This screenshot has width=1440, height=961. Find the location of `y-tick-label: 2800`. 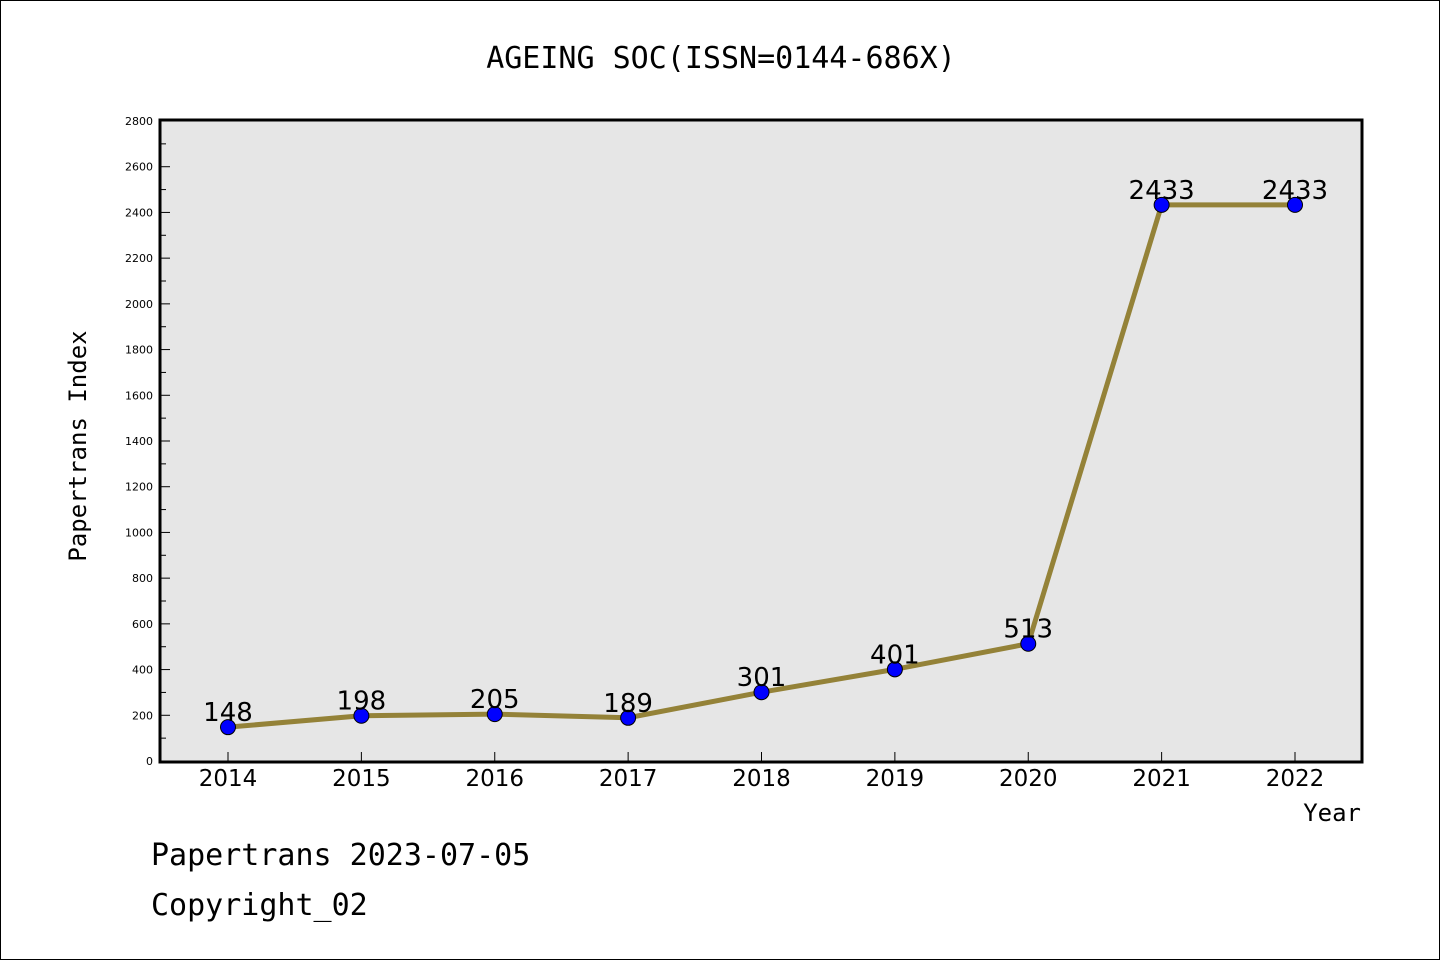

y-tick-label: 2800 is located at coordinates (139, 121).